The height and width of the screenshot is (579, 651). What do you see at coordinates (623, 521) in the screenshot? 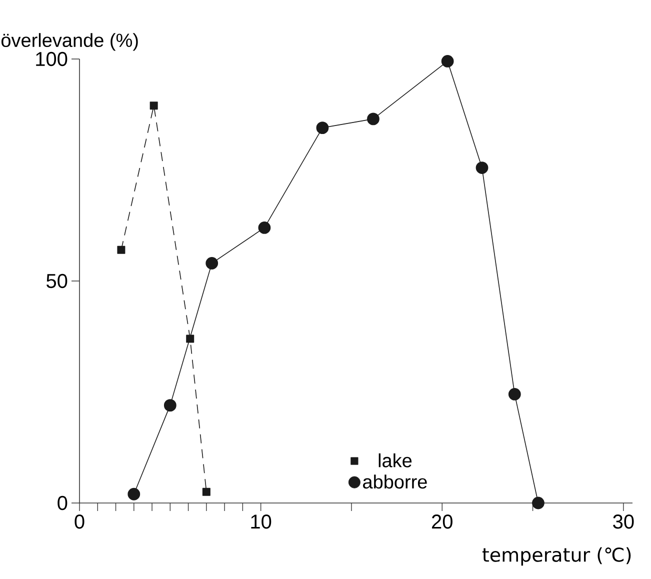
I see `x-tick-label: 30` at bounding box center [623, 521].